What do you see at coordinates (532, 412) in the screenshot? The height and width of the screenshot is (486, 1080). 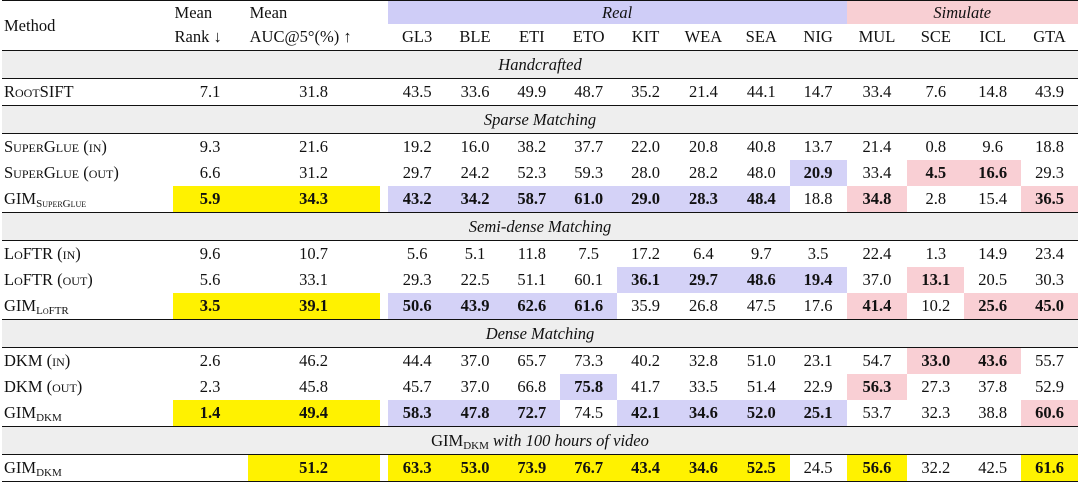 I see `score-cell-text: 72.7` at bounding box center [532, 412].